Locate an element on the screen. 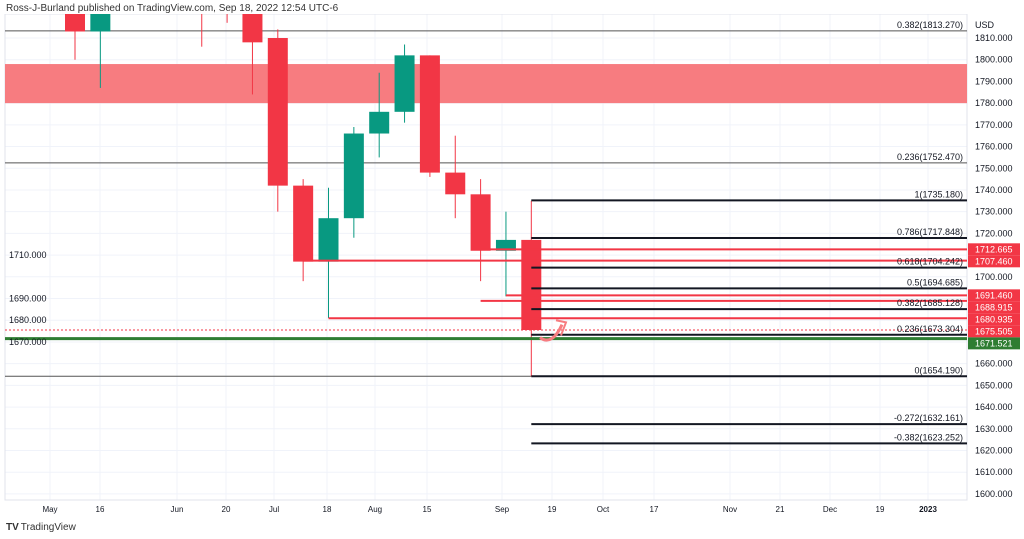 This screenshot has width=1024, height=539. x-tick-label: 2023 is located at coordinates (928, 509).